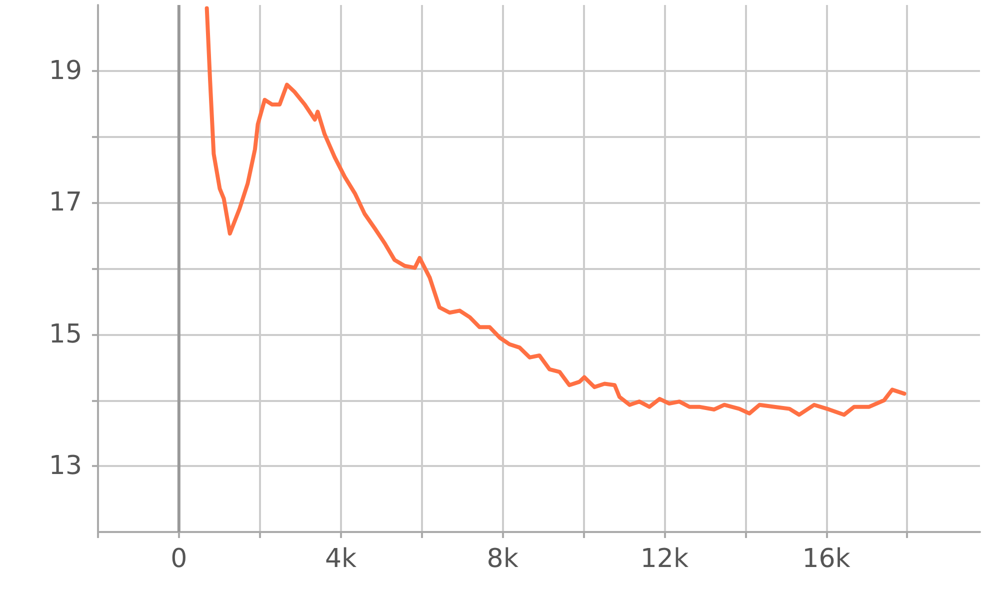 The image size is (982, 602). Describe the element at coordinates (340, 559) in the screenshot. I see `x-tick-label: 4k` at that location.